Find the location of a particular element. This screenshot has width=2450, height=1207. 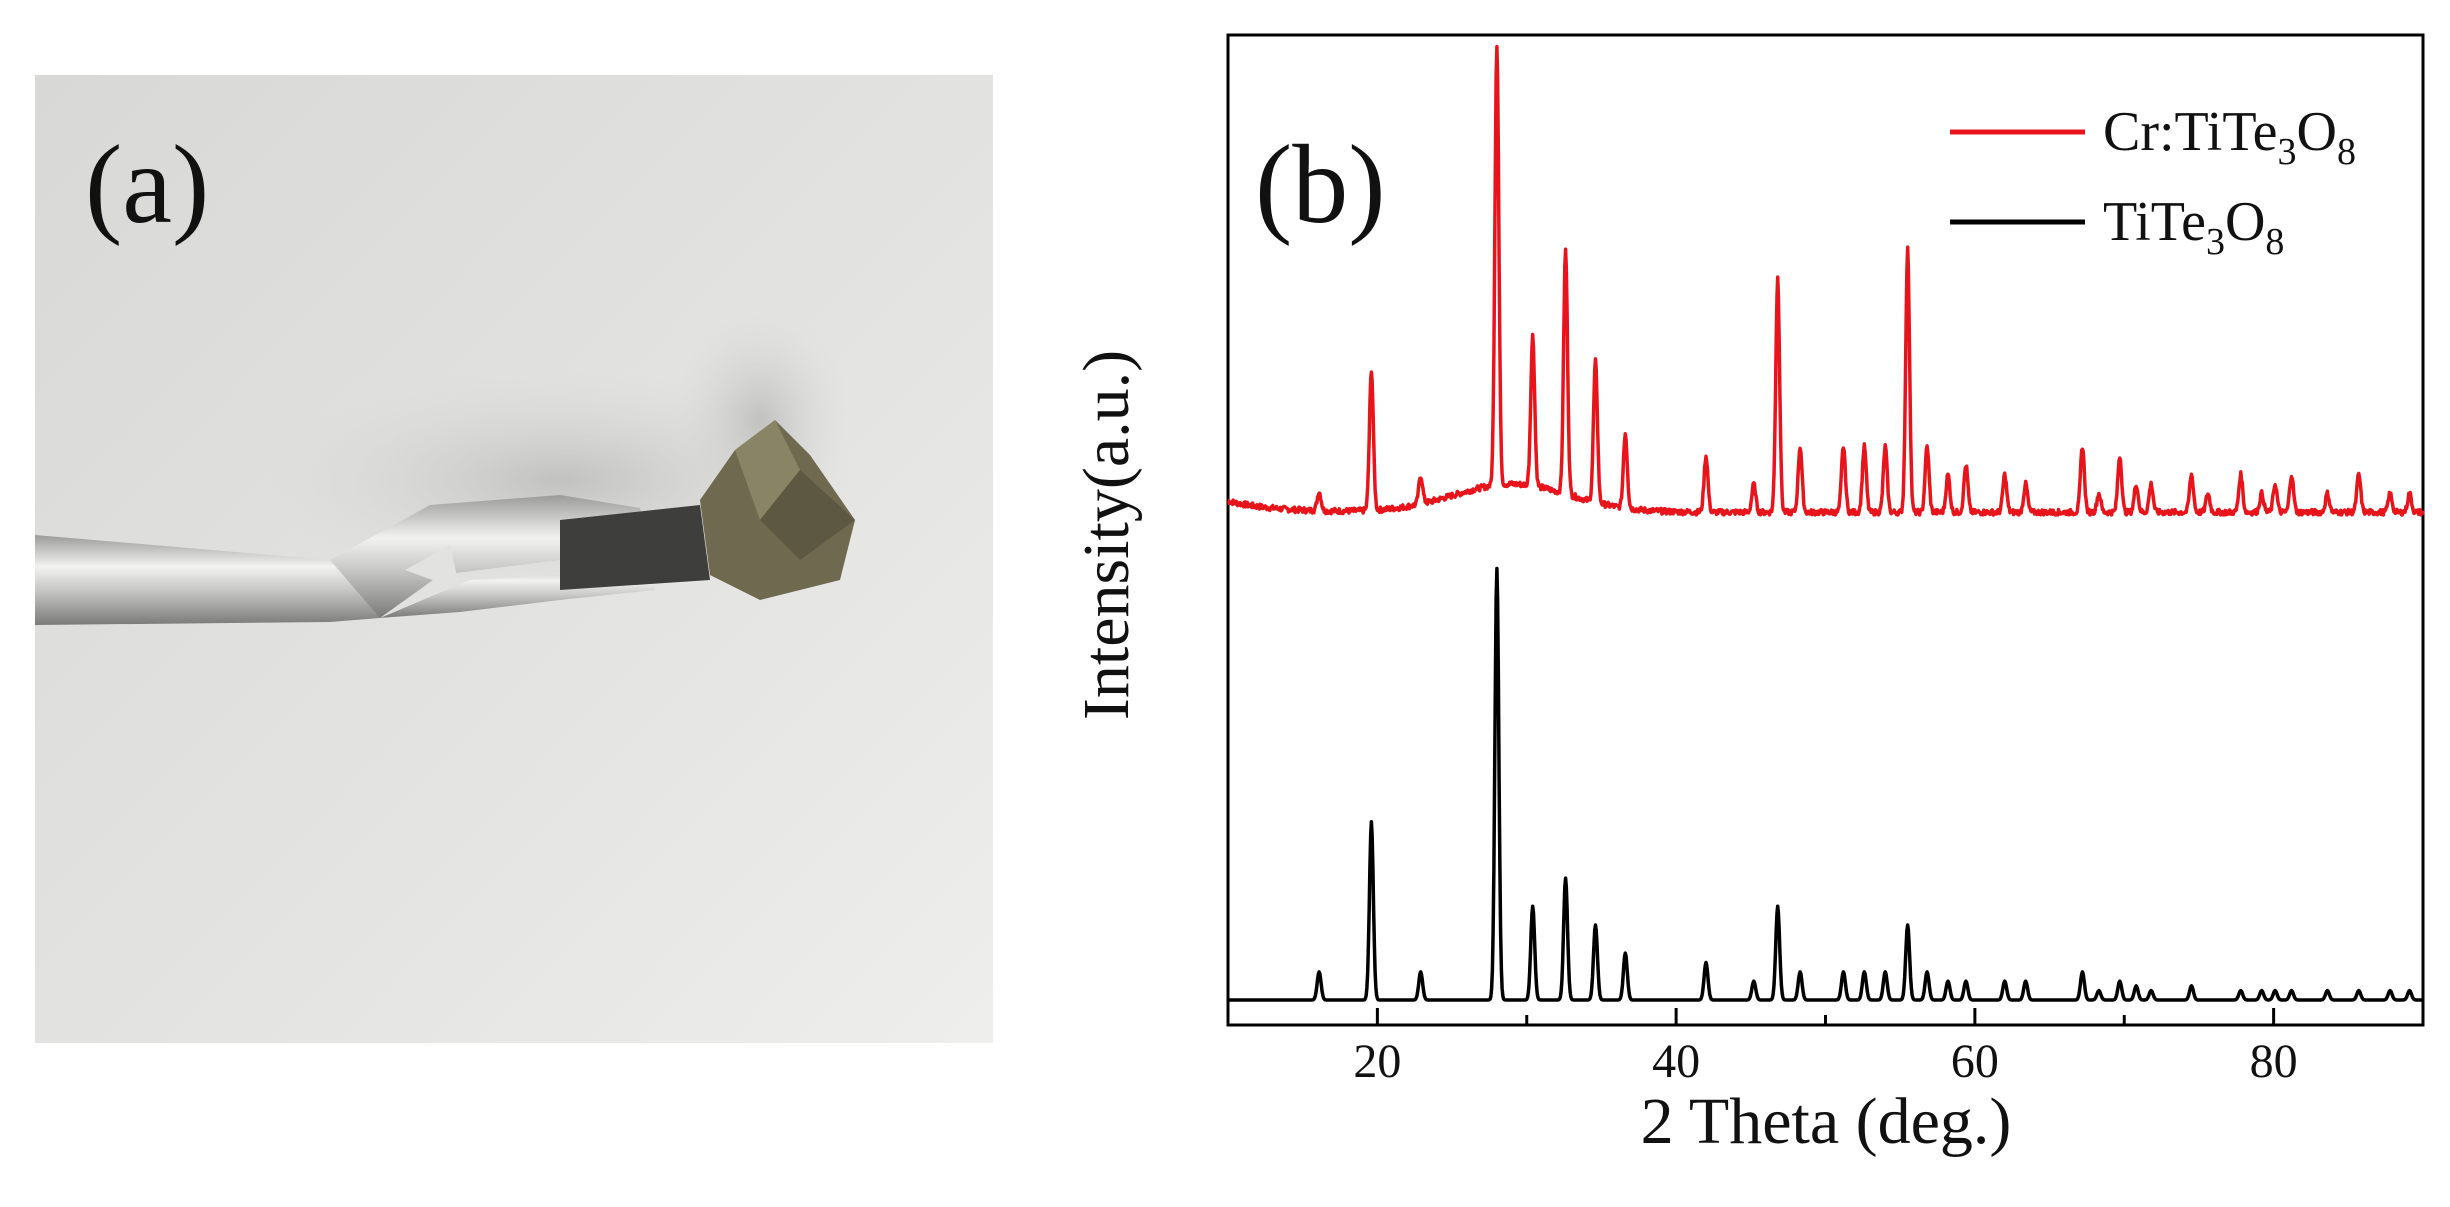

x-axis-label: 2 Theta (deg.) is located at coordinates (1826, 1121).